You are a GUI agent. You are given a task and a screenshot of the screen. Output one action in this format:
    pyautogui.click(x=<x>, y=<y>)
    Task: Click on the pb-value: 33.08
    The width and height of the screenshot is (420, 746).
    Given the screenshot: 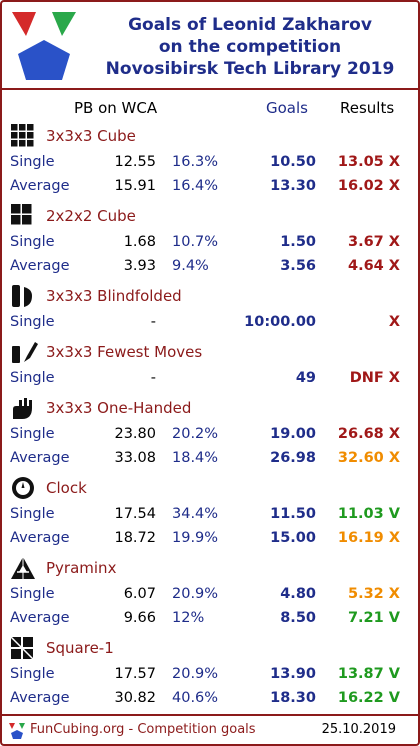 What is the action you would take?
    pyautogui.click(x=135, y=458)
    